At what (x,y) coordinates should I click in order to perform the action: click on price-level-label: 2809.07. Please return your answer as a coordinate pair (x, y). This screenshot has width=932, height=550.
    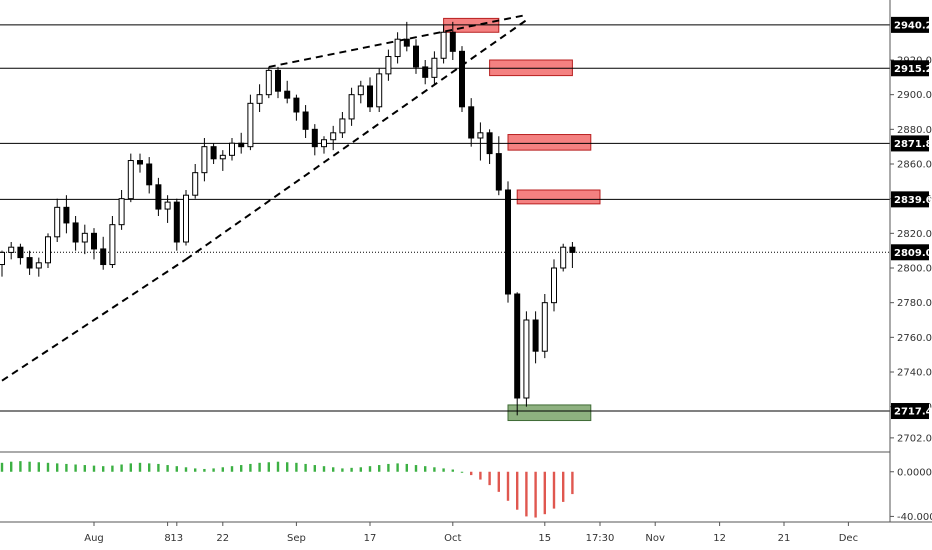
    Looking at the image, I should click on (913, 253).